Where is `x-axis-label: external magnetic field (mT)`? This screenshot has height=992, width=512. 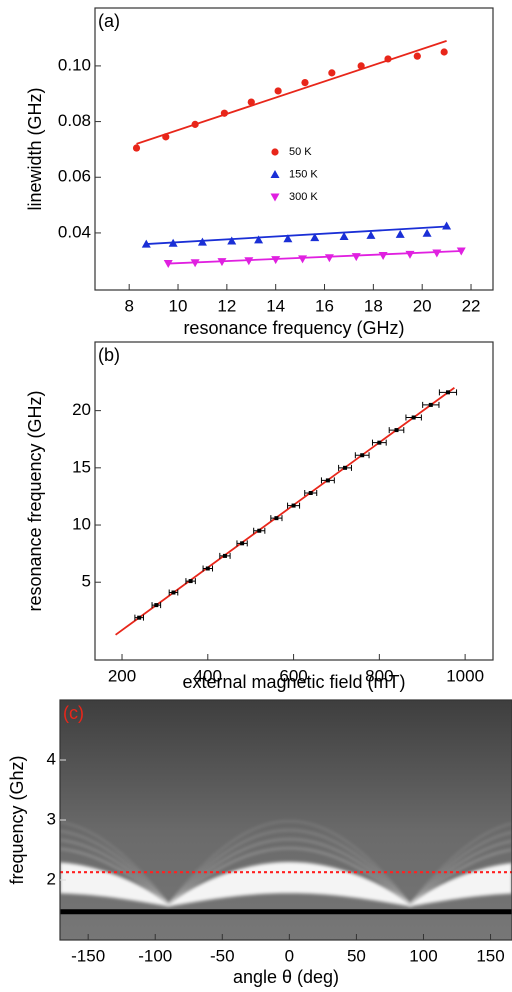 x-axis-label: external magnetic field (mT) is located at coordinates (293, 682).